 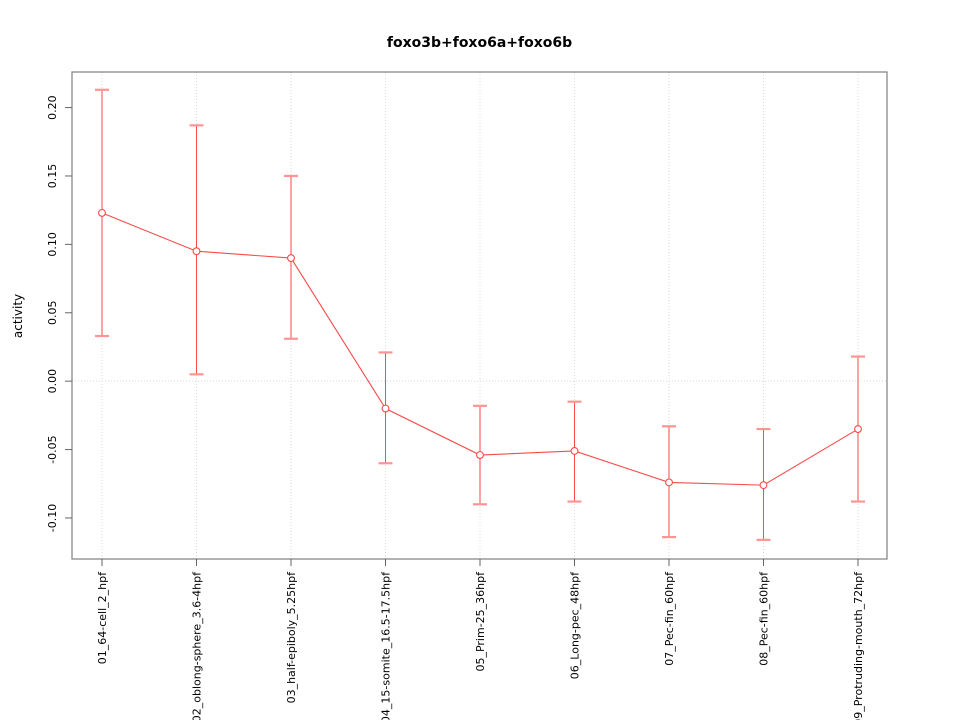 I want to click on x-category-label: 03_half-epiboly_5.25hpf, so click(x=291, y=637).